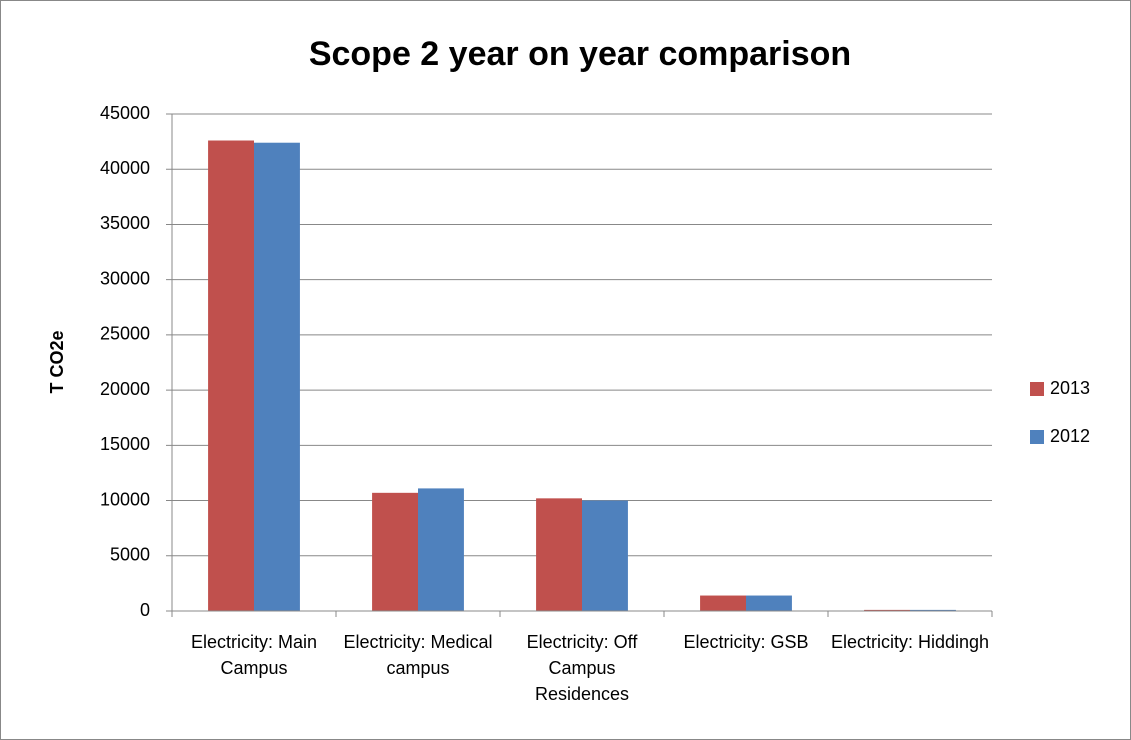 This screenshot has width=1131, height=740. I want to click on y-tick-label: 30000, so click(125, 278).